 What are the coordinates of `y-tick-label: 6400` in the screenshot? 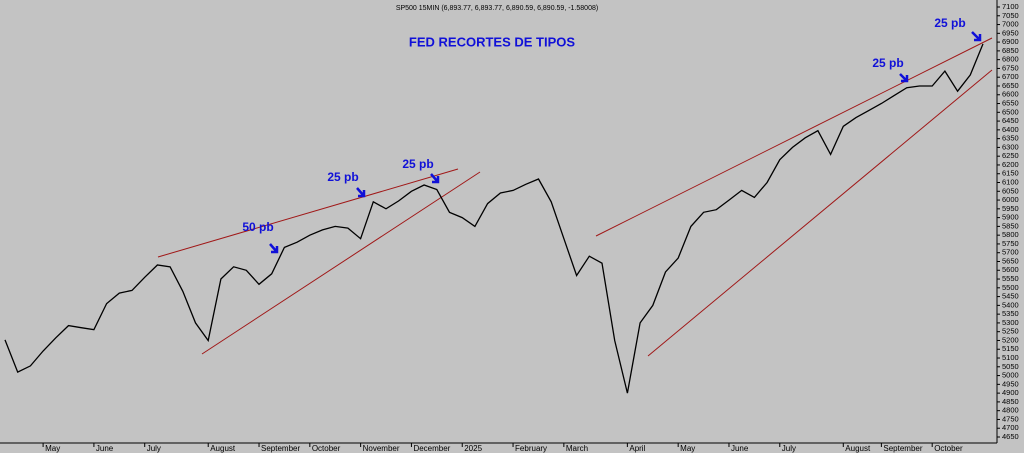 It's located at (1010, 129).